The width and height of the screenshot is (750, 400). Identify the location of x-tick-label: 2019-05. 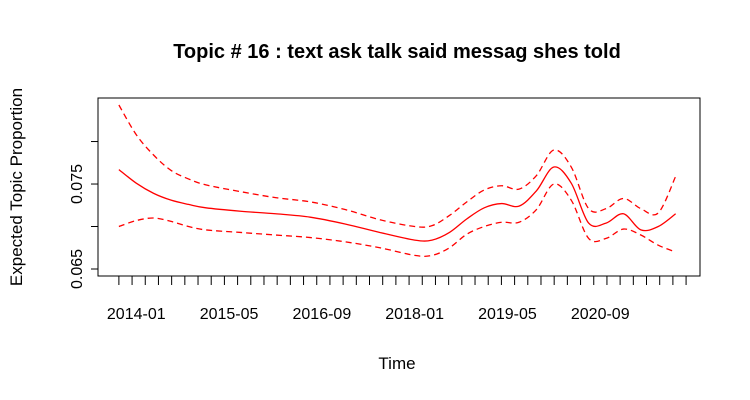
(507, 314).